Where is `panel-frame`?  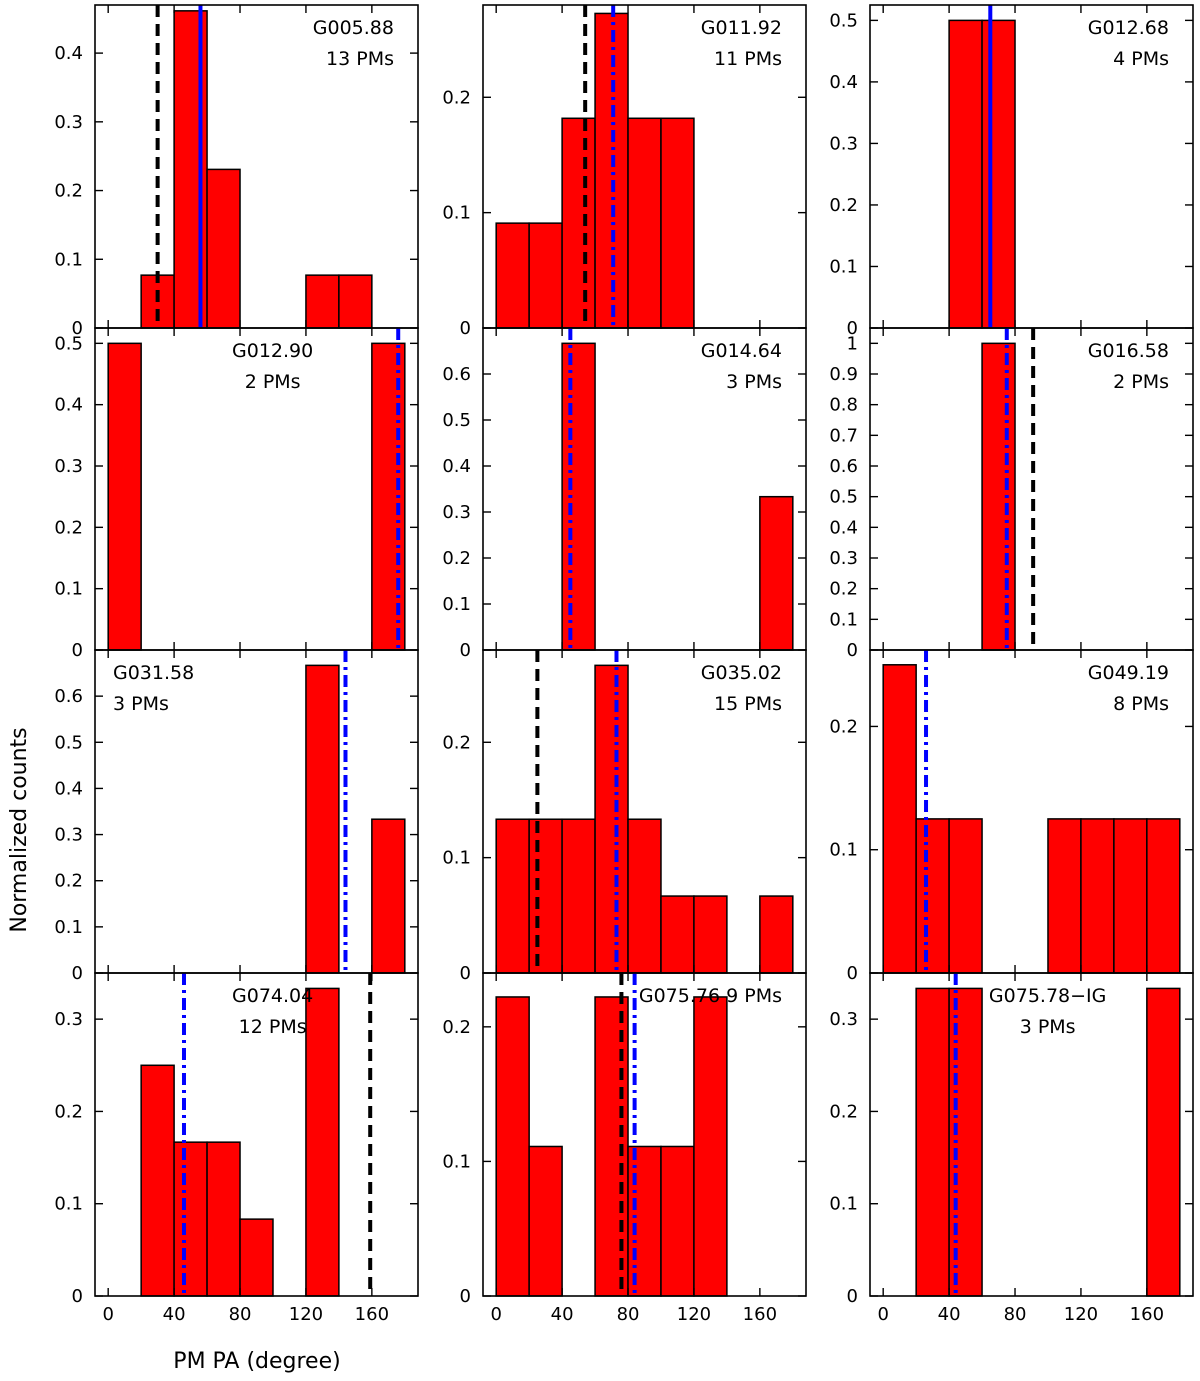 panel-frame is located at coordinates (256, 1134).